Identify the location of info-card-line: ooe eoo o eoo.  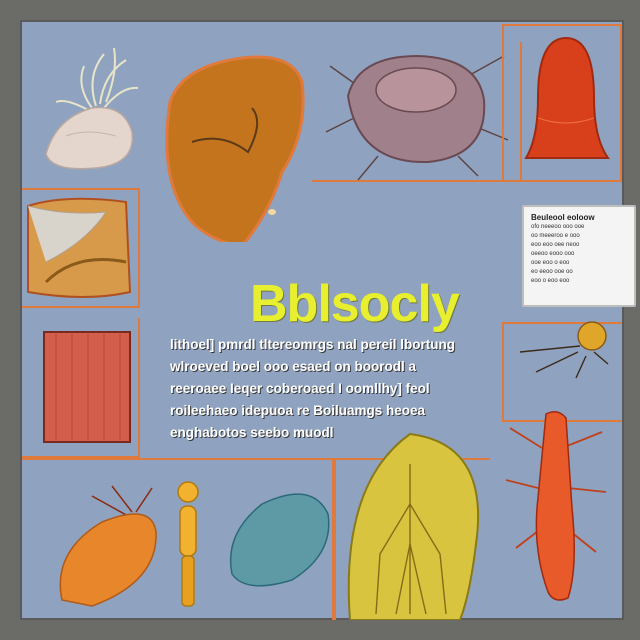
(550, 263).